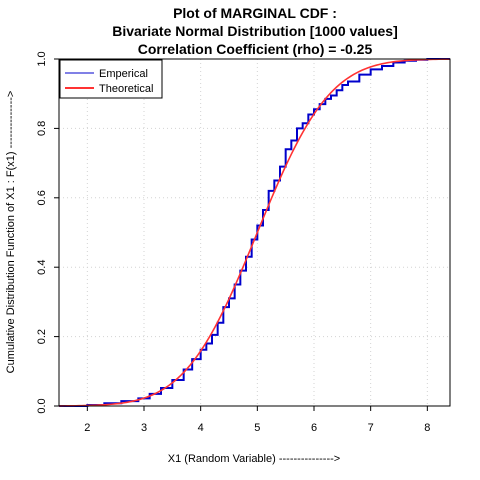 The width and height of the screenshot is (480, 480). I want to click on y-tick-label: 0.6, so click(42, 197).